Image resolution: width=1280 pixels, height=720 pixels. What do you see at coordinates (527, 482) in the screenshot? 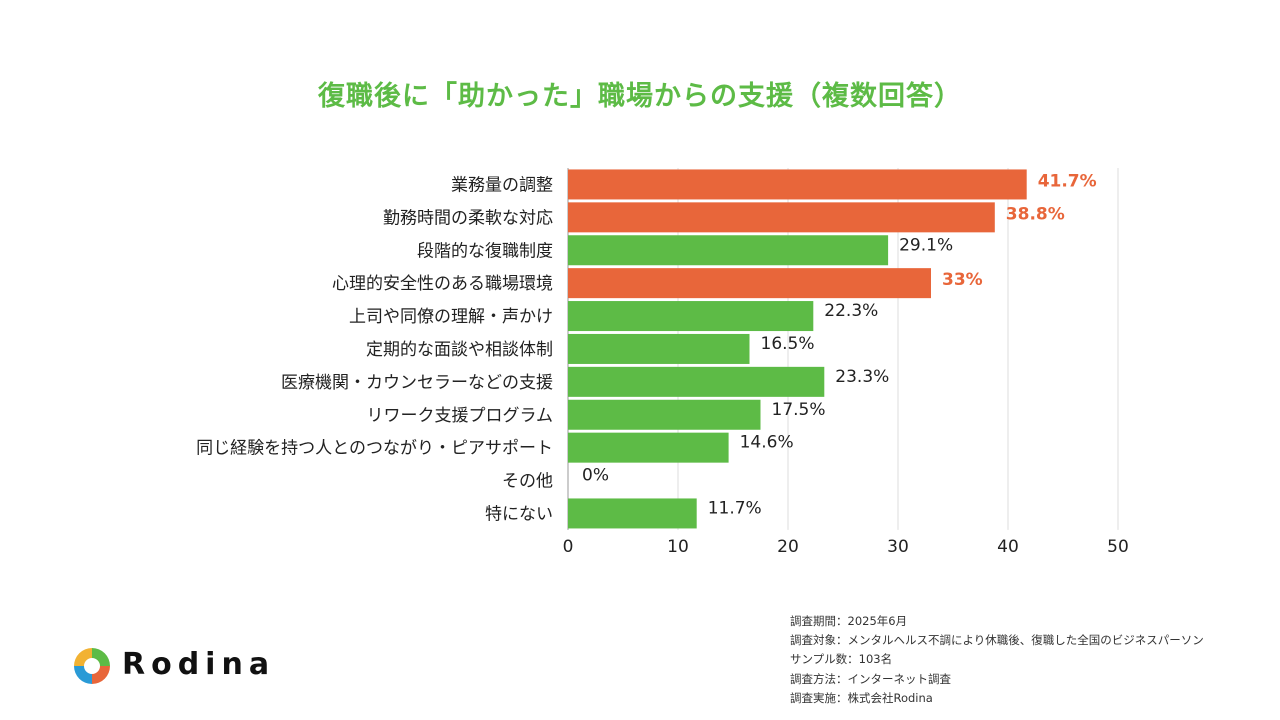
I see `category-label: その他` at bounding box center [527, 482].